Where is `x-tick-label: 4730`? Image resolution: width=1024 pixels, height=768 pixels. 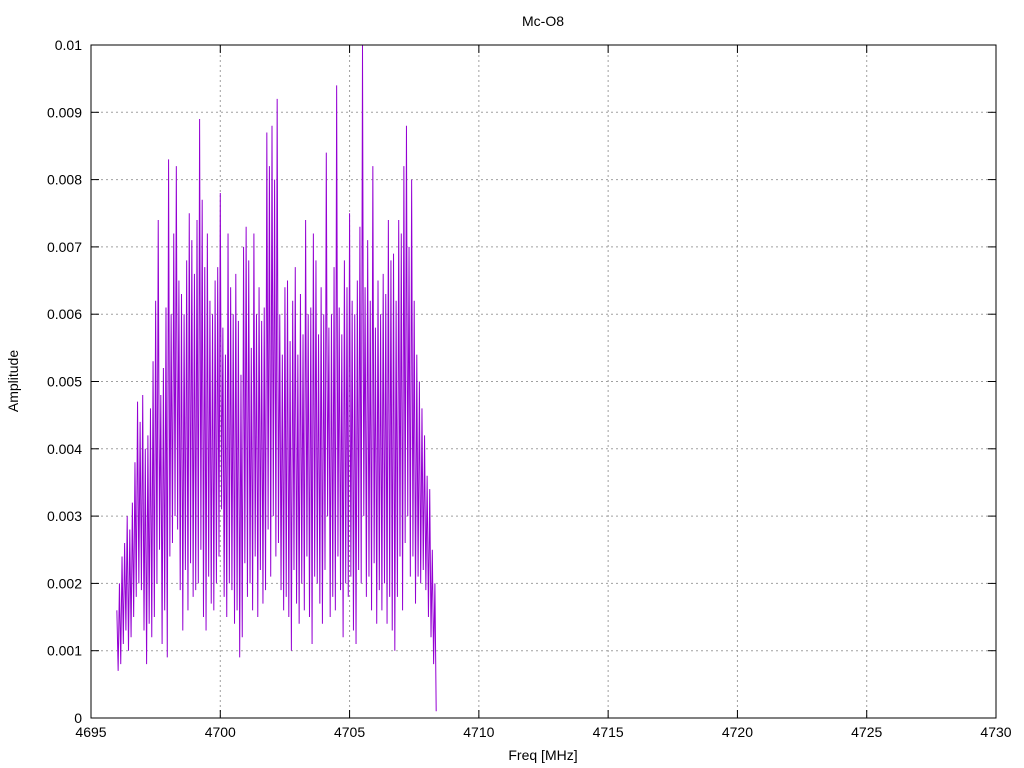
x-tick-label: 4730 is located at coordinates (995, 732).